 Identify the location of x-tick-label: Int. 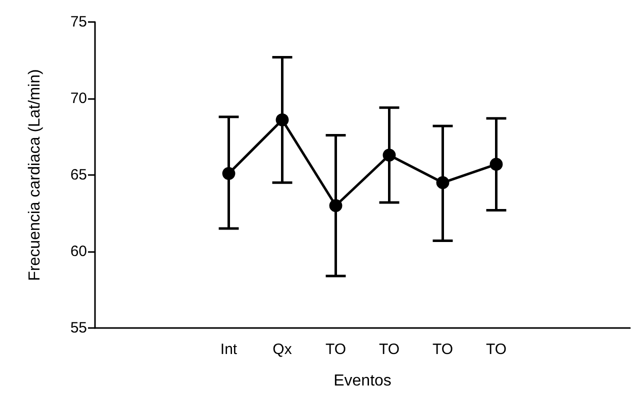
(229, 349).